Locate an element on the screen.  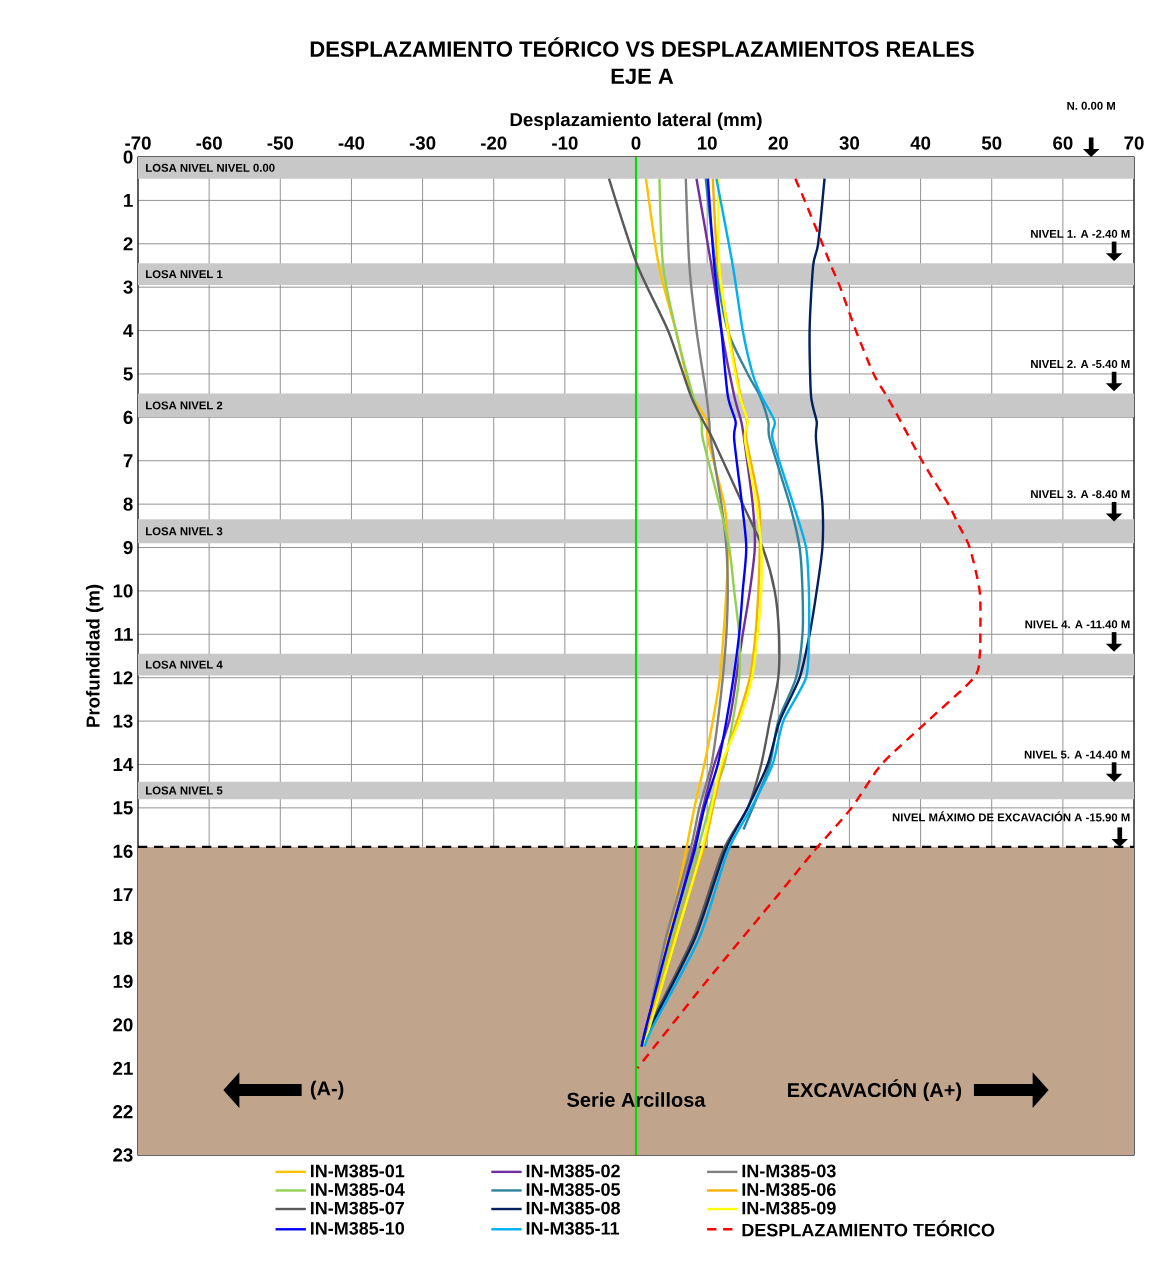
band-label: LOSA NIVEL 4 is located at coordinates (184, 664).